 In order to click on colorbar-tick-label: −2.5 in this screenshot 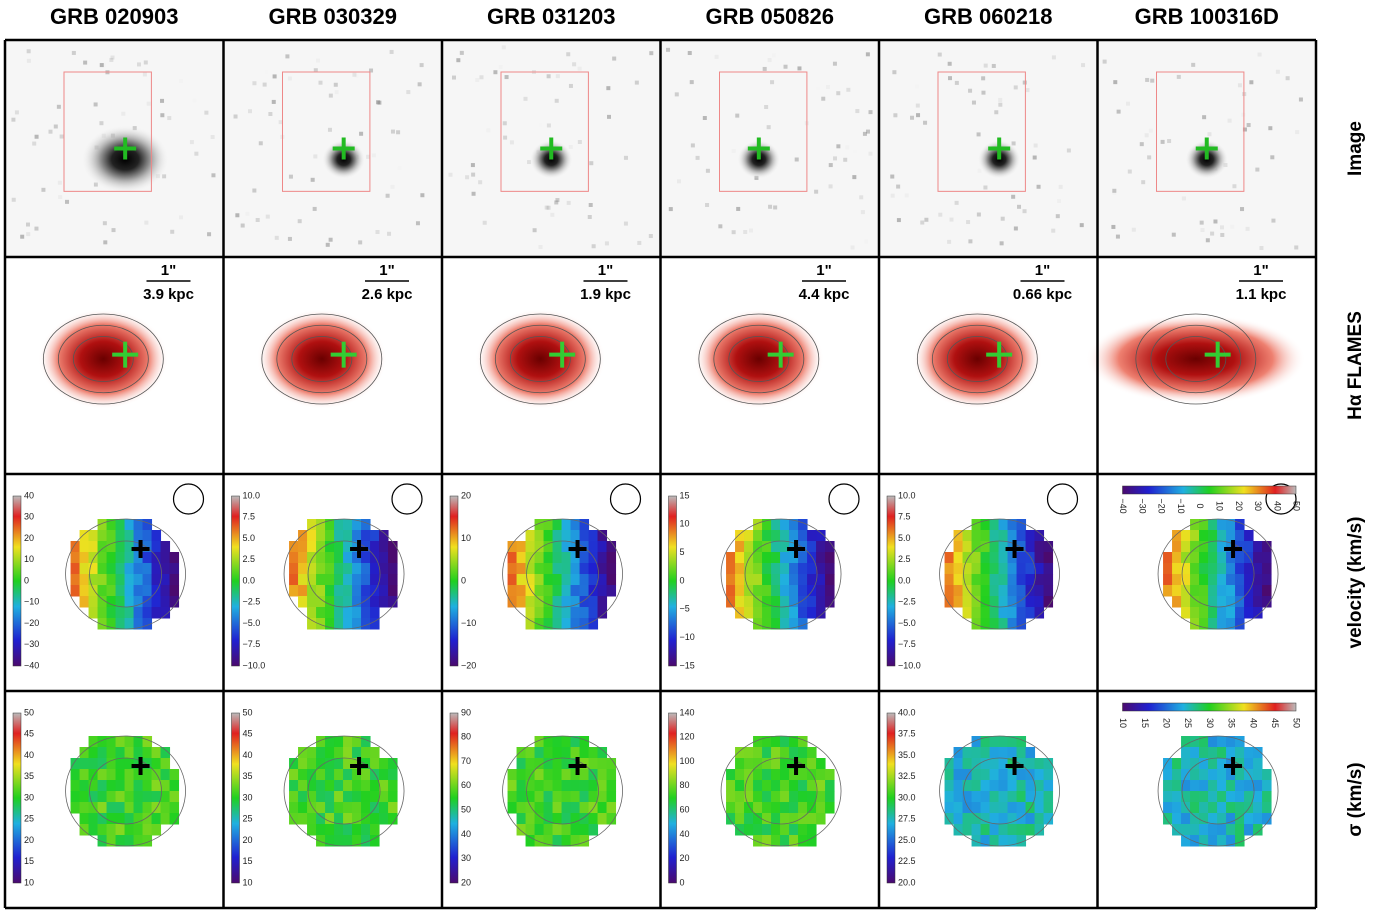, I will do `click(907, 602)`.